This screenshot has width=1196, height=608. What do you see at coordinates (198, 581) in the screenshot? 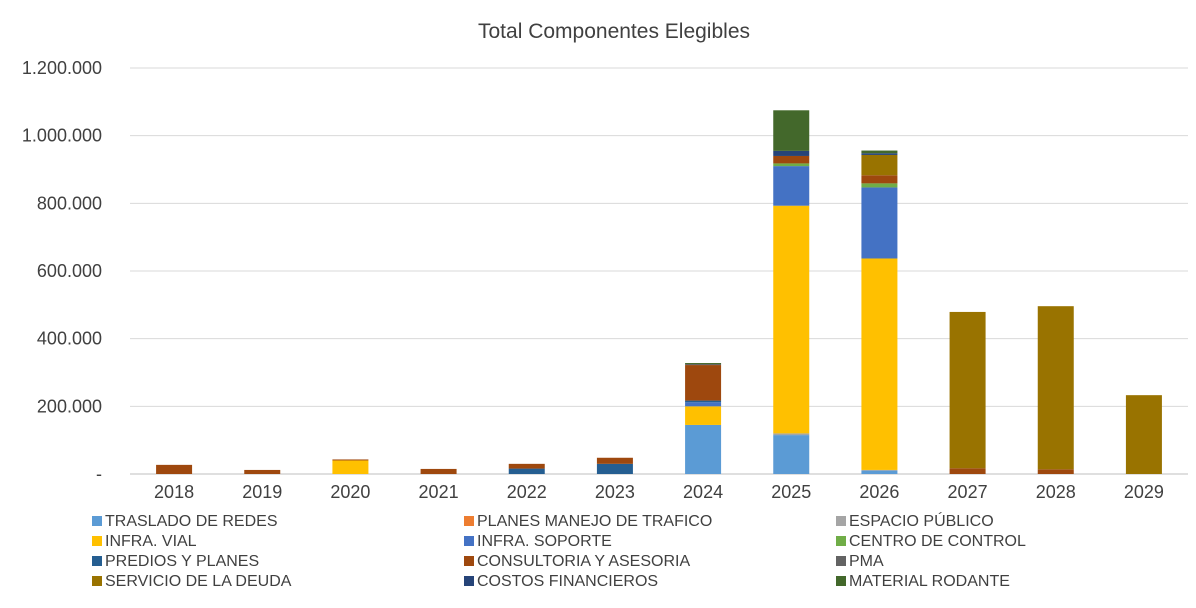
I see `legend-label: SERVICIO DE LA DEUDA` at bounding box center [198, 581].